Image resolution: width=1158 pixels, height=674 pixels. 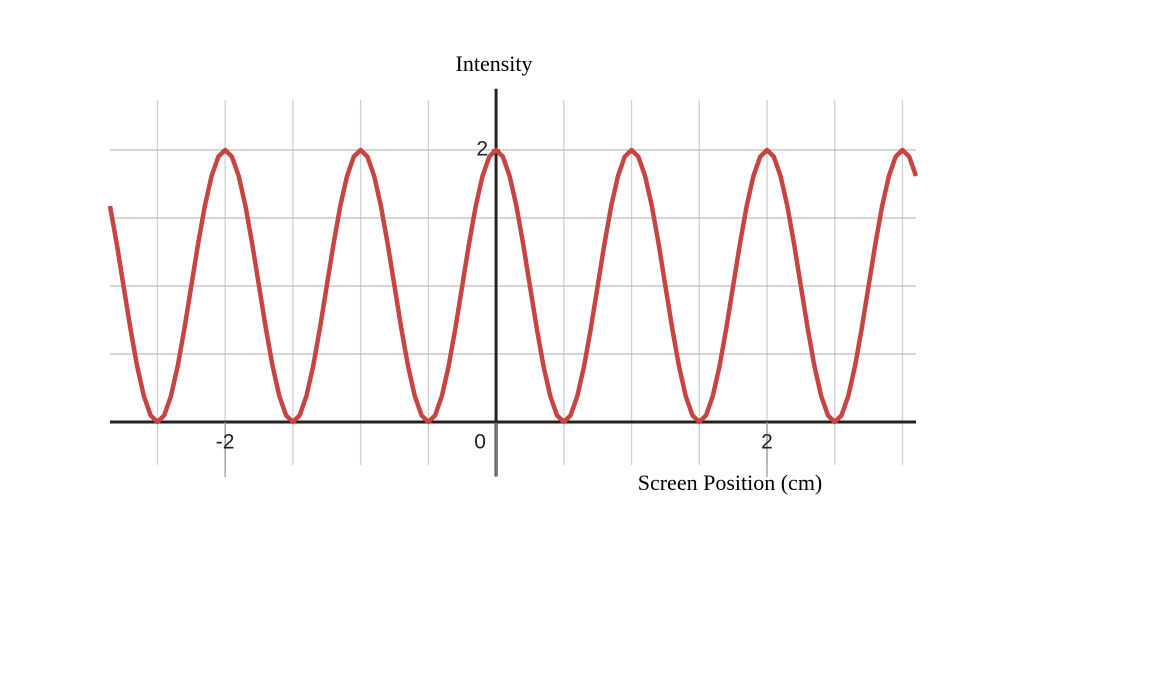 What do you see at coordinates (730, 482) in the screenshot?
I see `x-axis-label: Screen Position (cm)` at bounding box center [730, 482].